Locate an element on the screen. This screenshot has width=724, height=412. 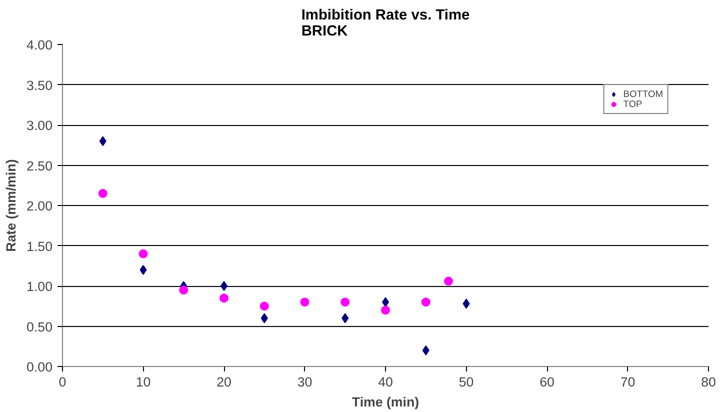
y-tick-label: 1.00 is located at coordinates (39, 286).